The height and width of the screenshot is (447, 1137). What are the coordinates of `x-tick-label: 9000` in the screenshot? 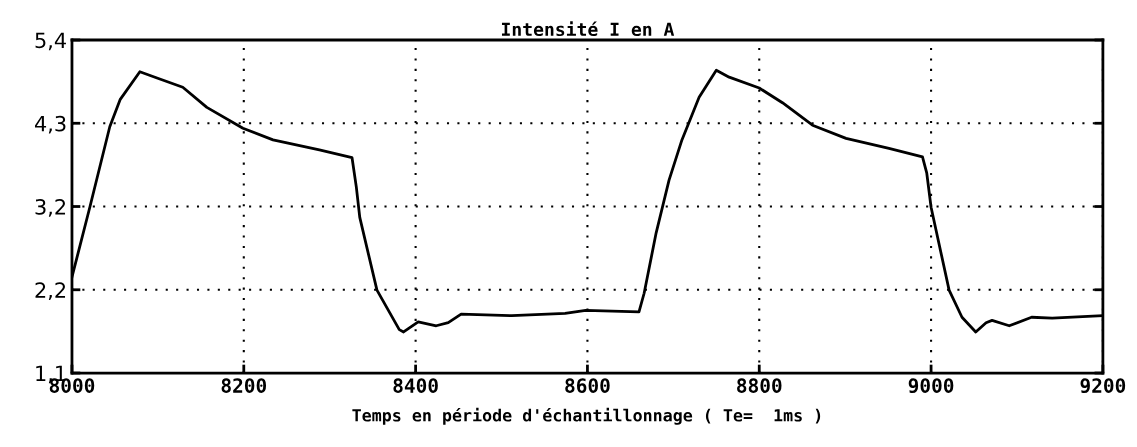 It's located at (931, 386).